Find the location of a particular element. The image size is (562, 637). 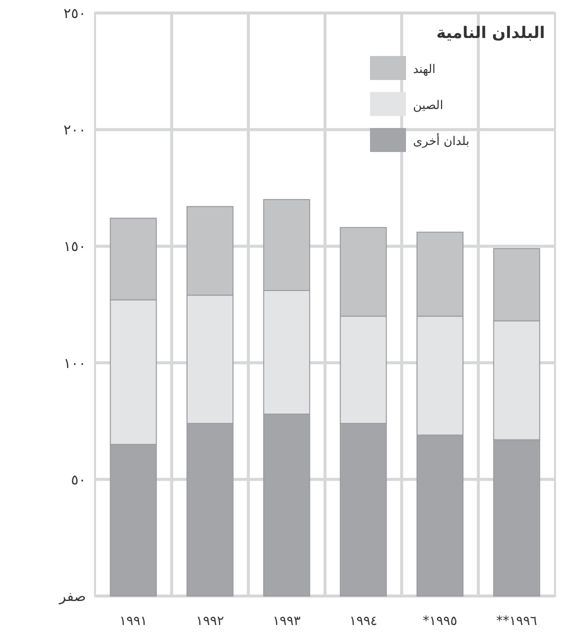

y-tick-label: ٢٠٠ is located at coordinates (74, 130).